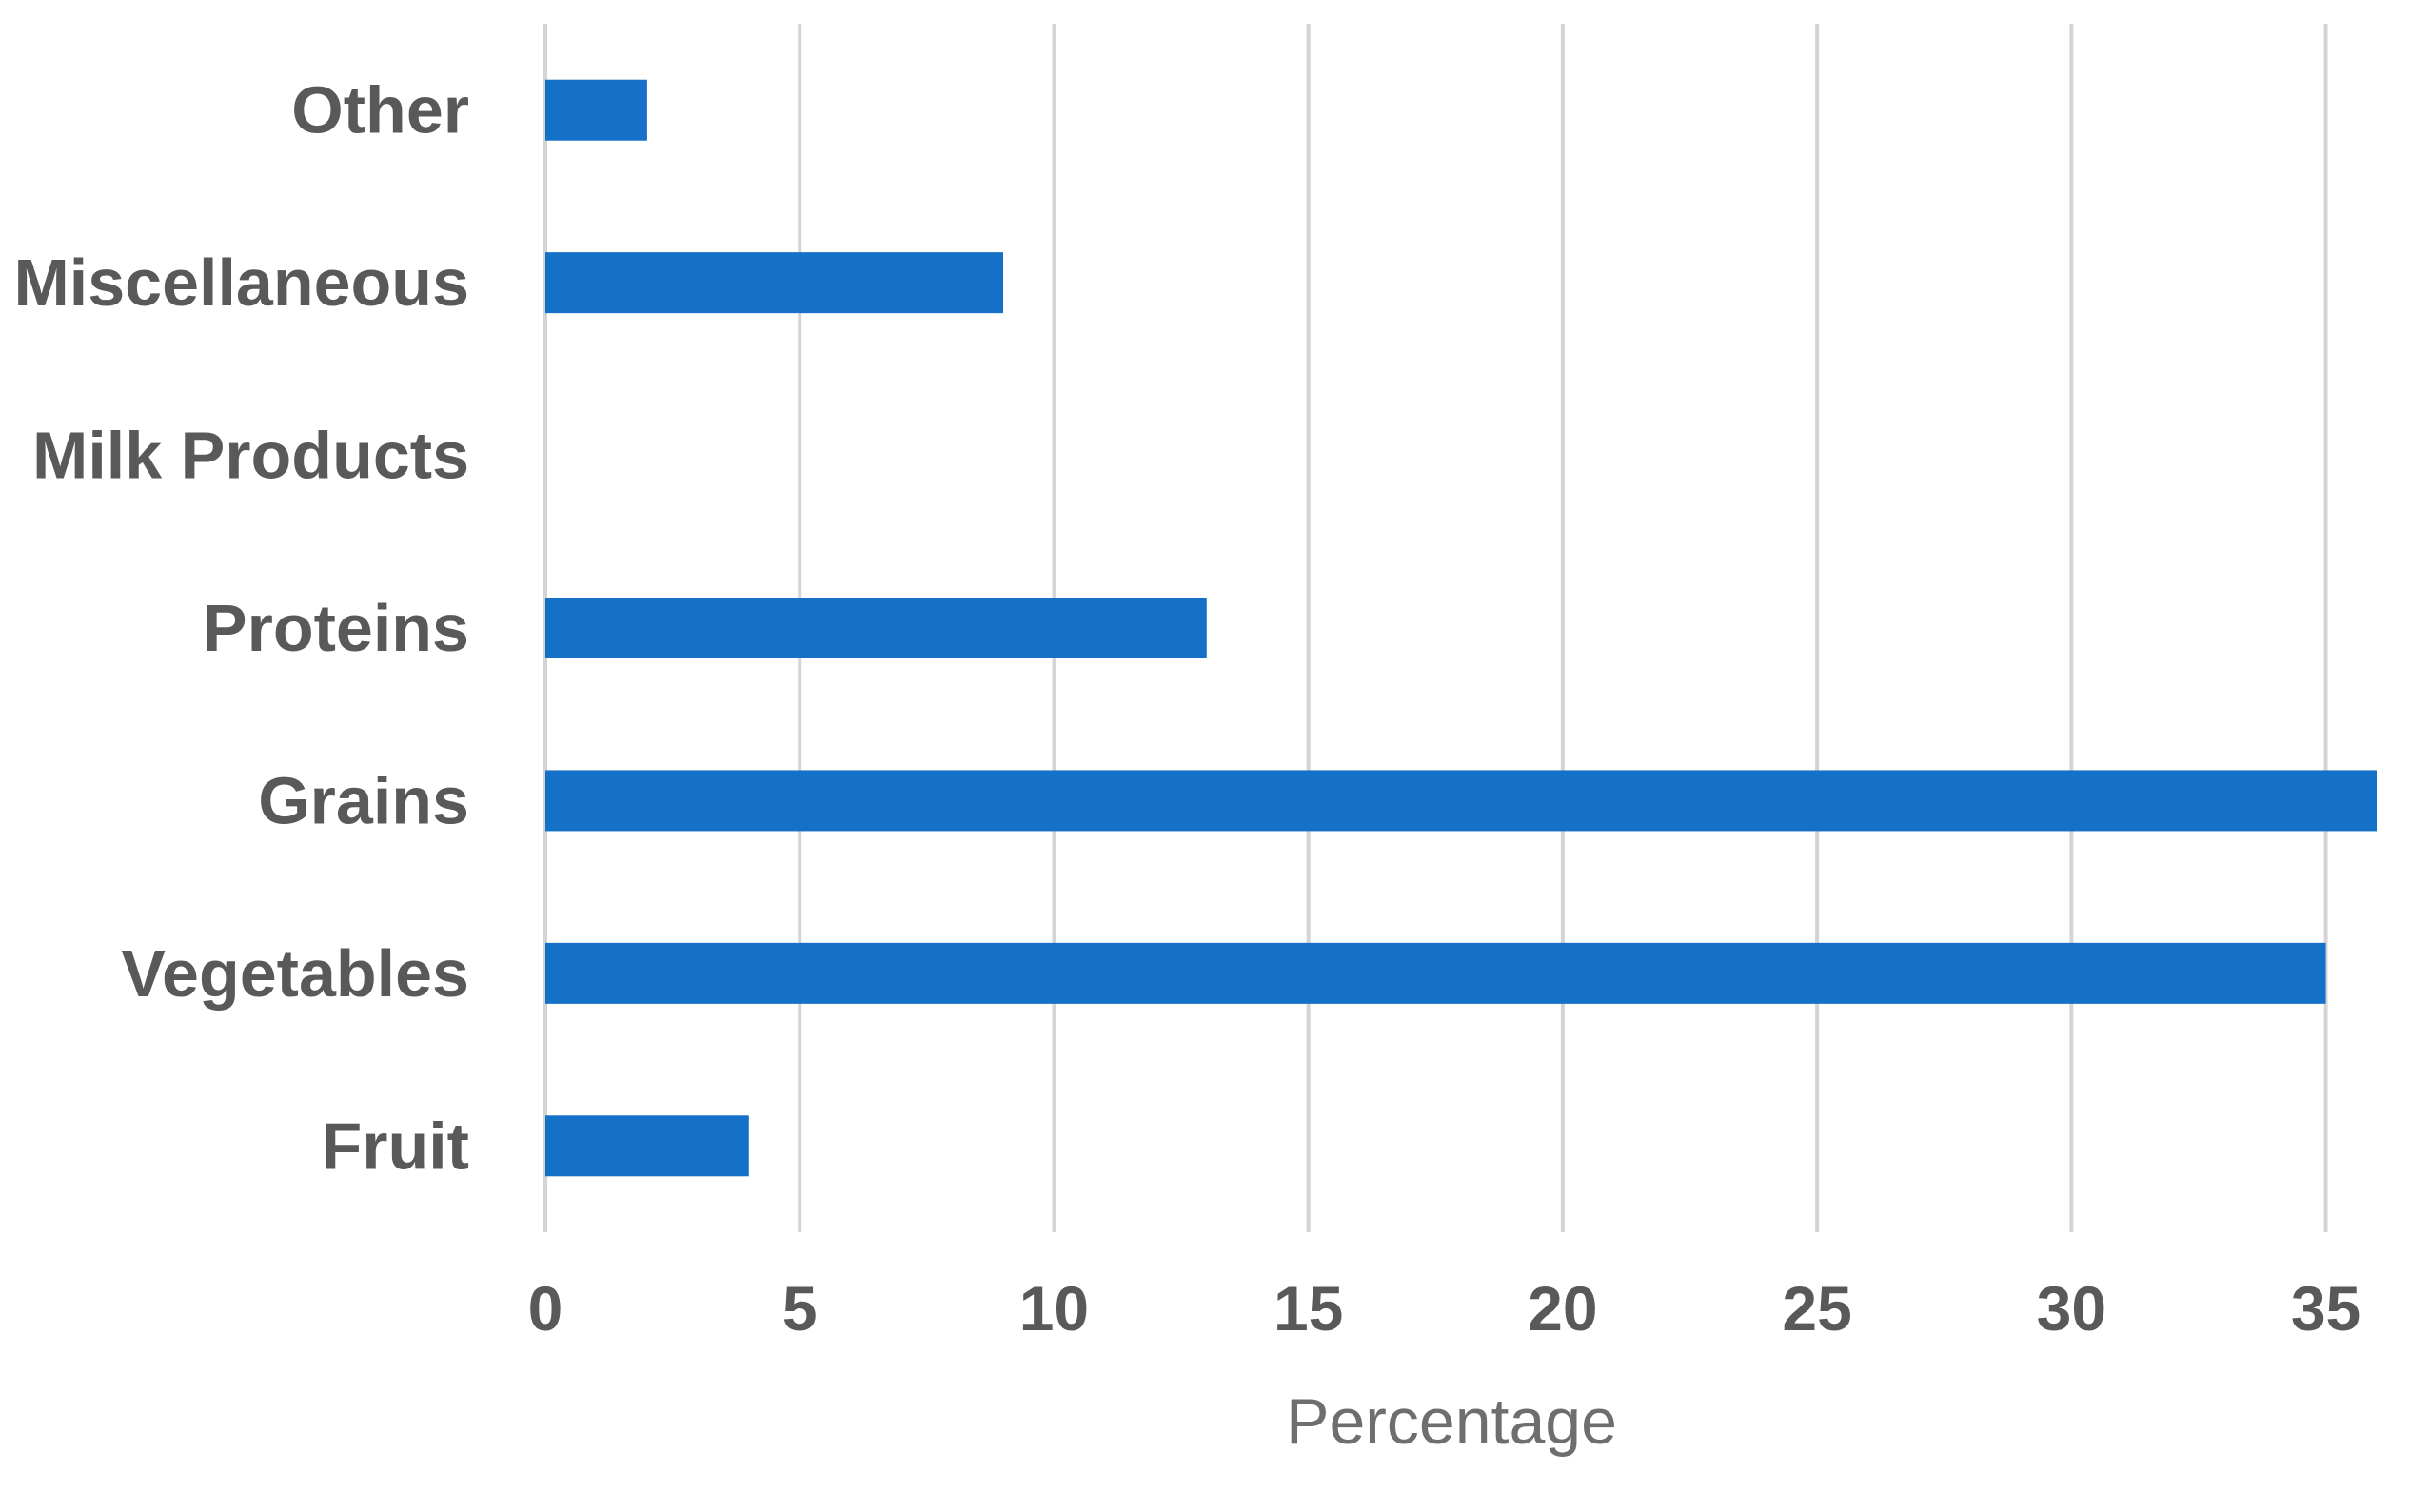 Image resolution: width=2409 pixels, height=1512 pixels. I want to click on bar-grains, so click(1461, 801).